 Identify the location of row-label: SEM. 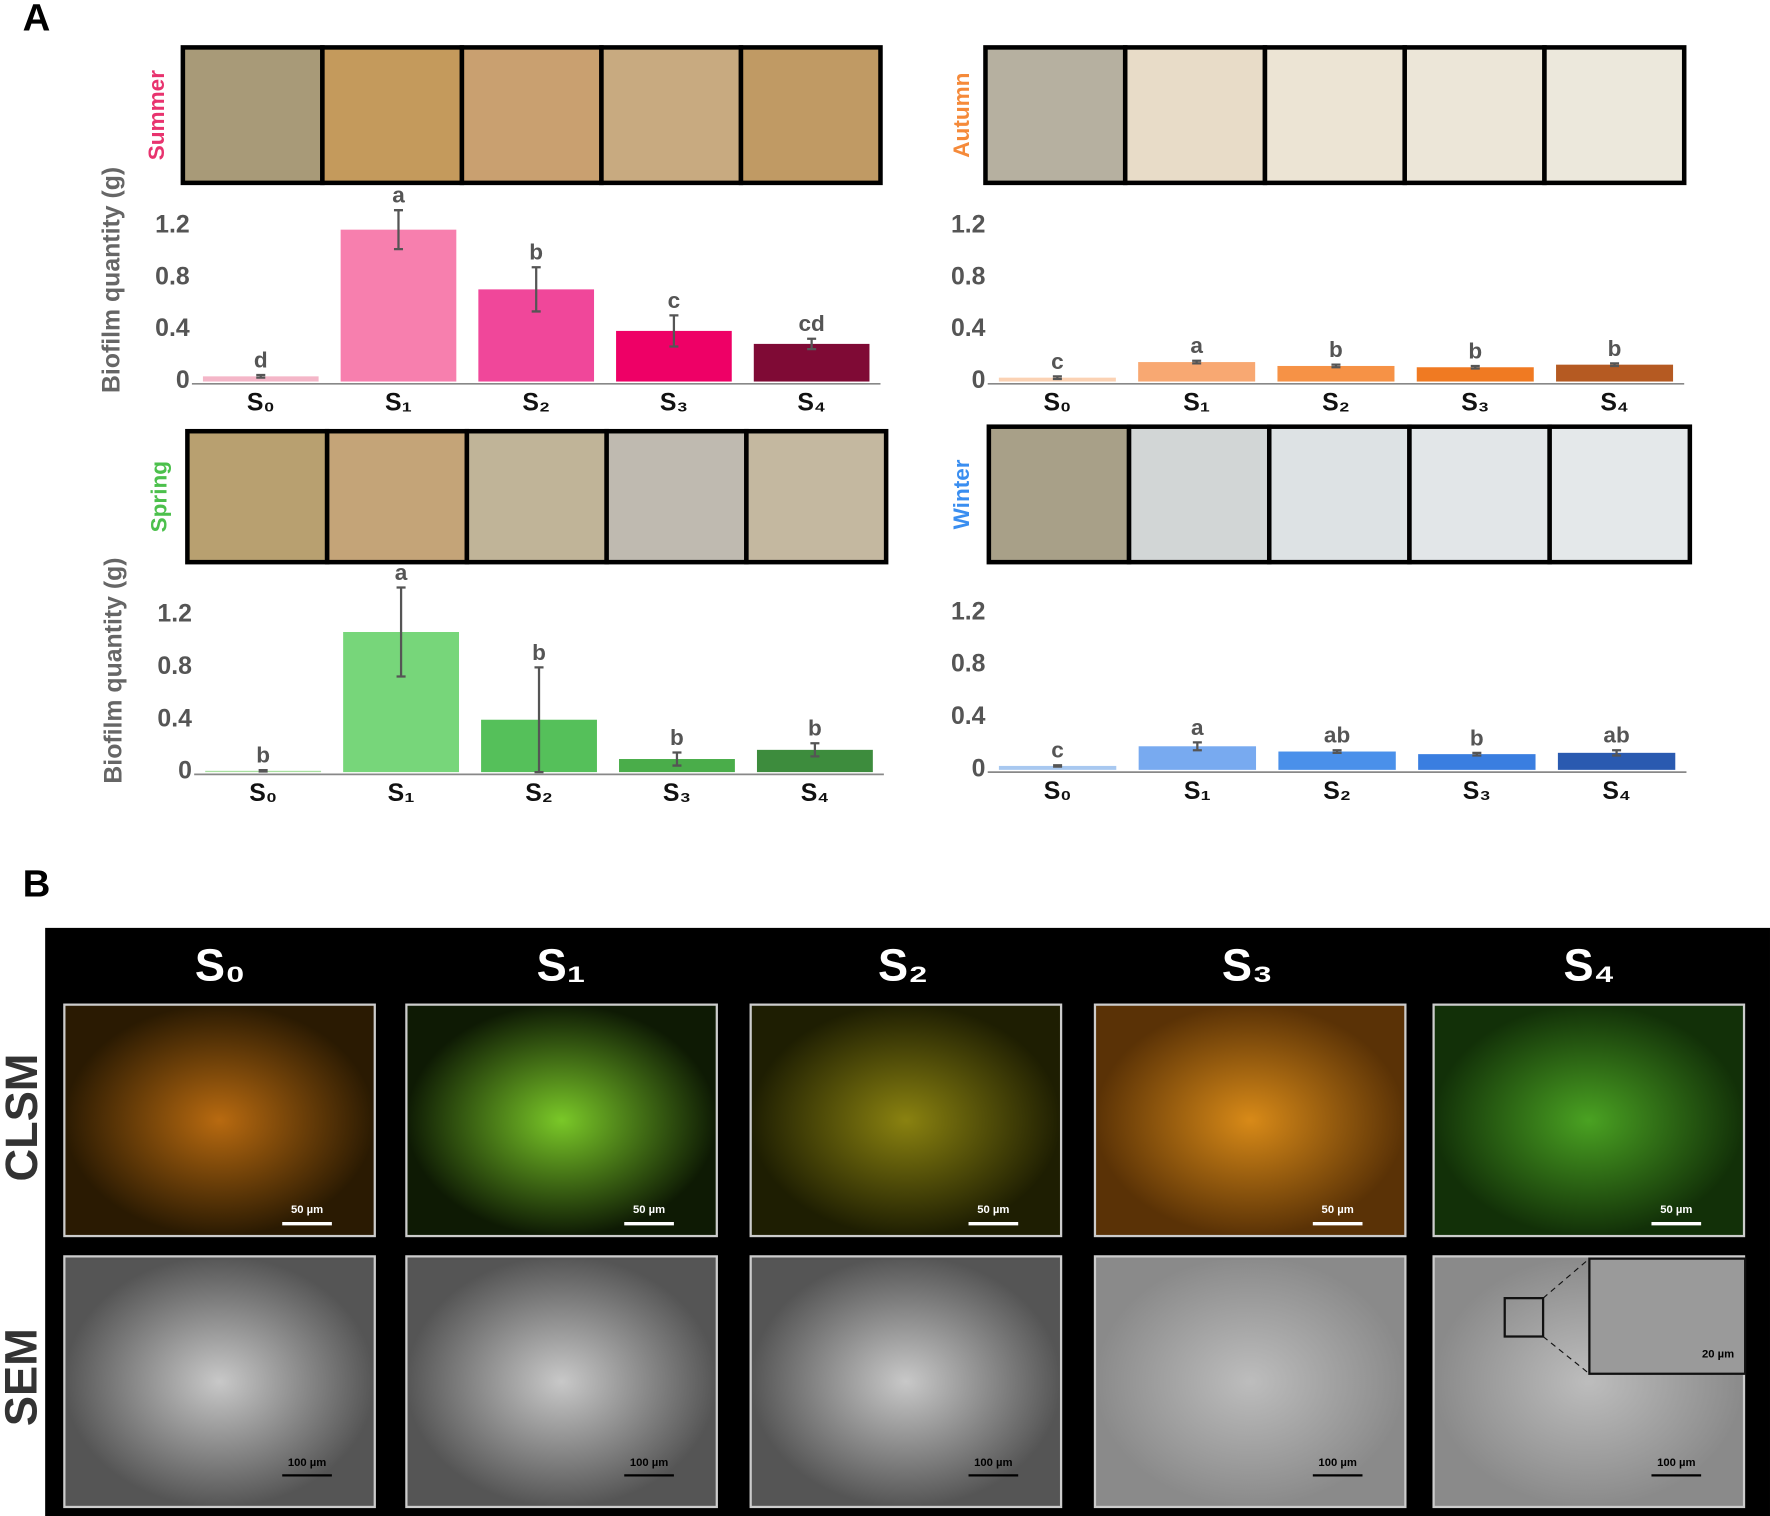
(23, 1377).